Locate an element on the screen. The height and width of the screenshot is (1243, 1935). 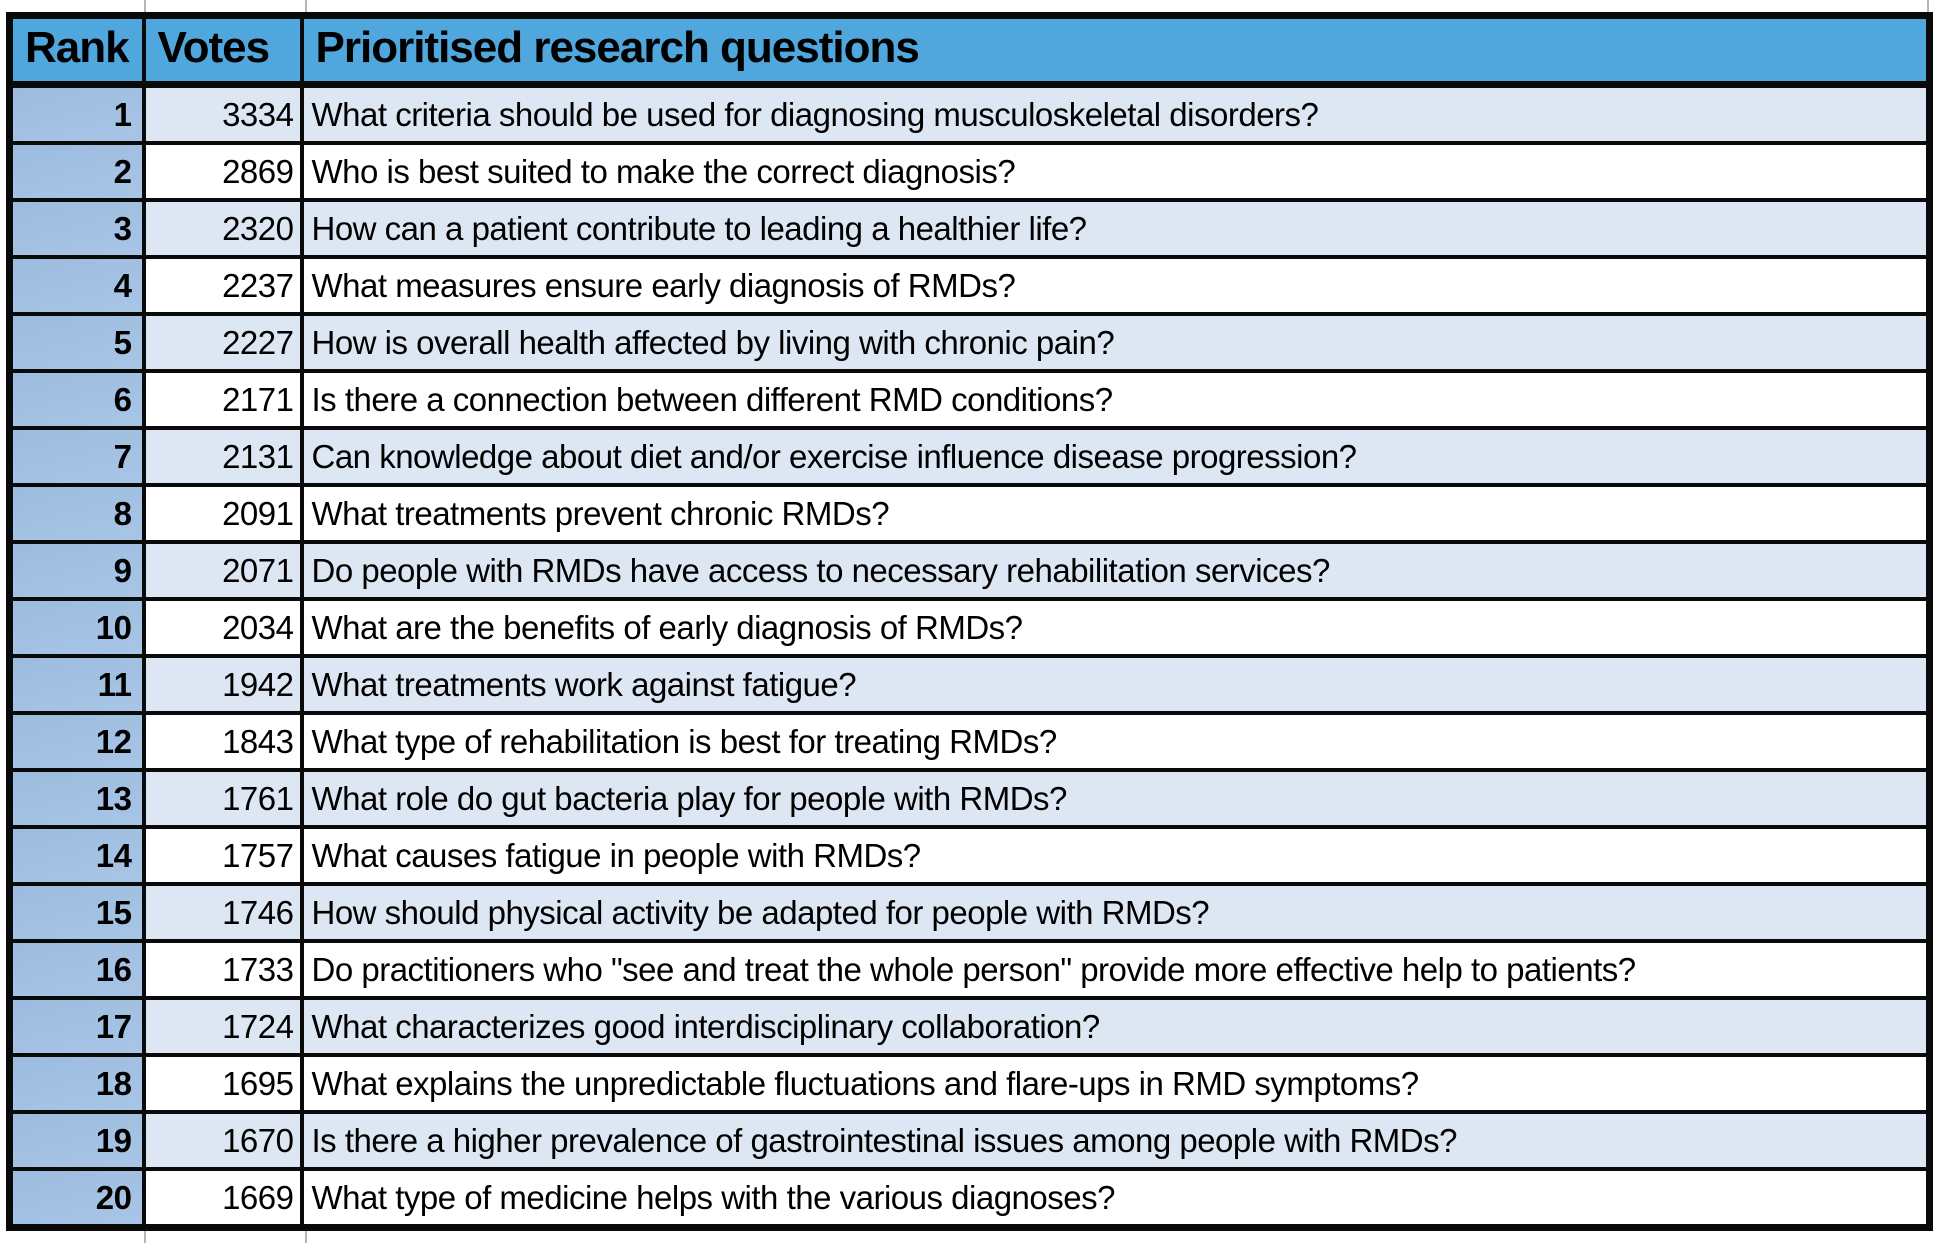
question-cell: What treatments work against fatigue? is located at coordinates (1115, 684).